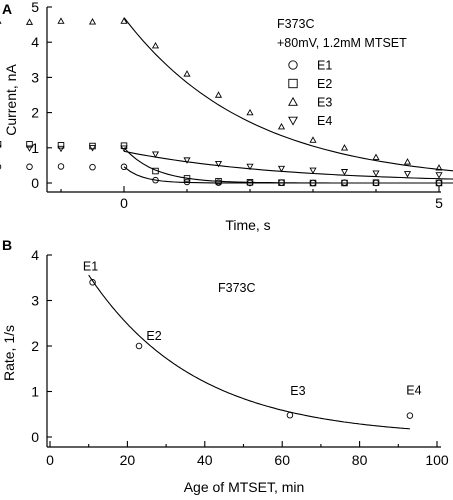  What do you see at coordinates (324, 84) in the screenshot?
I see `legend-label-e2: E2` at bounding box center [324, 84].